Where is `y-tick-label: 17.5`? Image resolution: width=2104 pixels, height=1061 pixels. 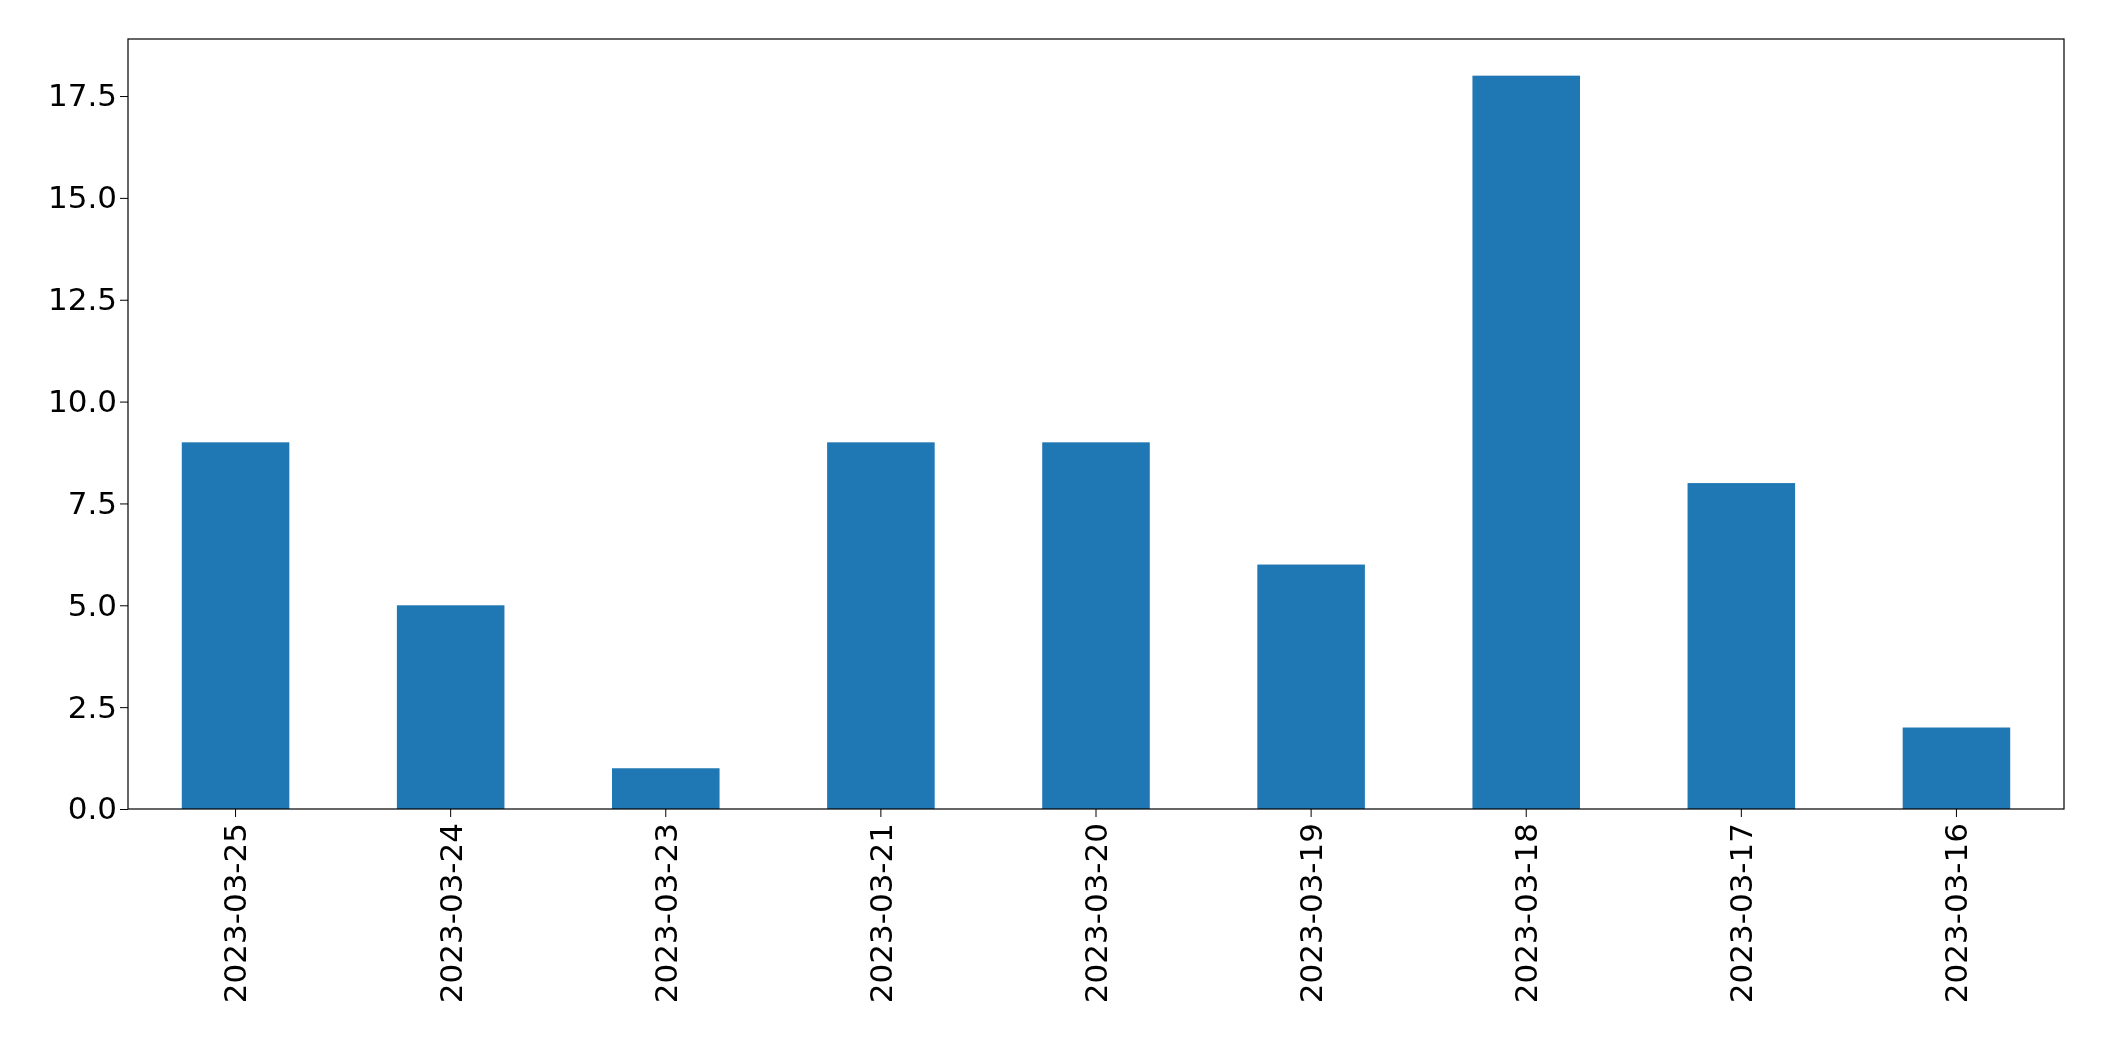
y-tick-label: 17.5 is located at coordinates (82, 95).